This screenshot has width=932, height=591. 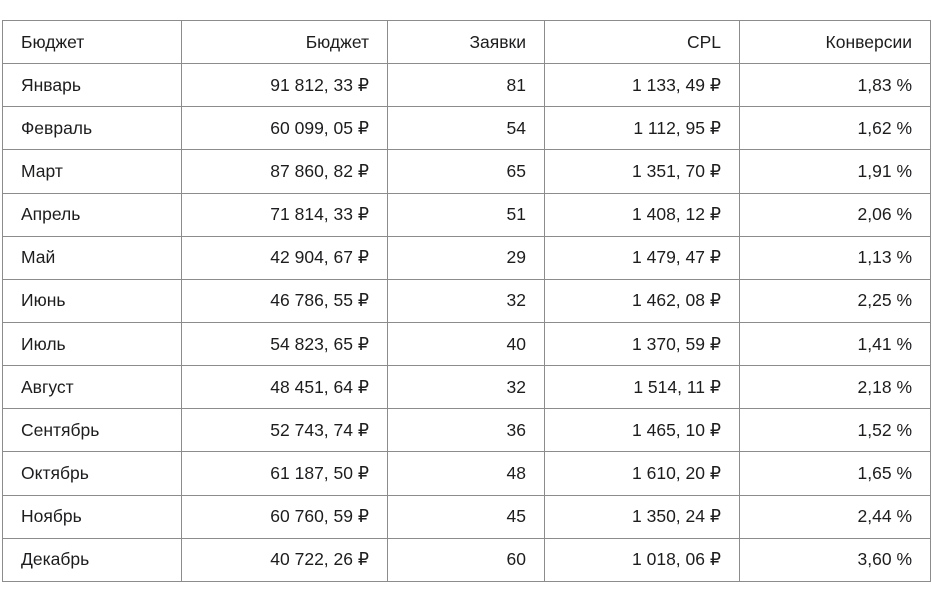 I want to click on budget-cell: 52 743, 74 ₽, so click(x=284, y=430).